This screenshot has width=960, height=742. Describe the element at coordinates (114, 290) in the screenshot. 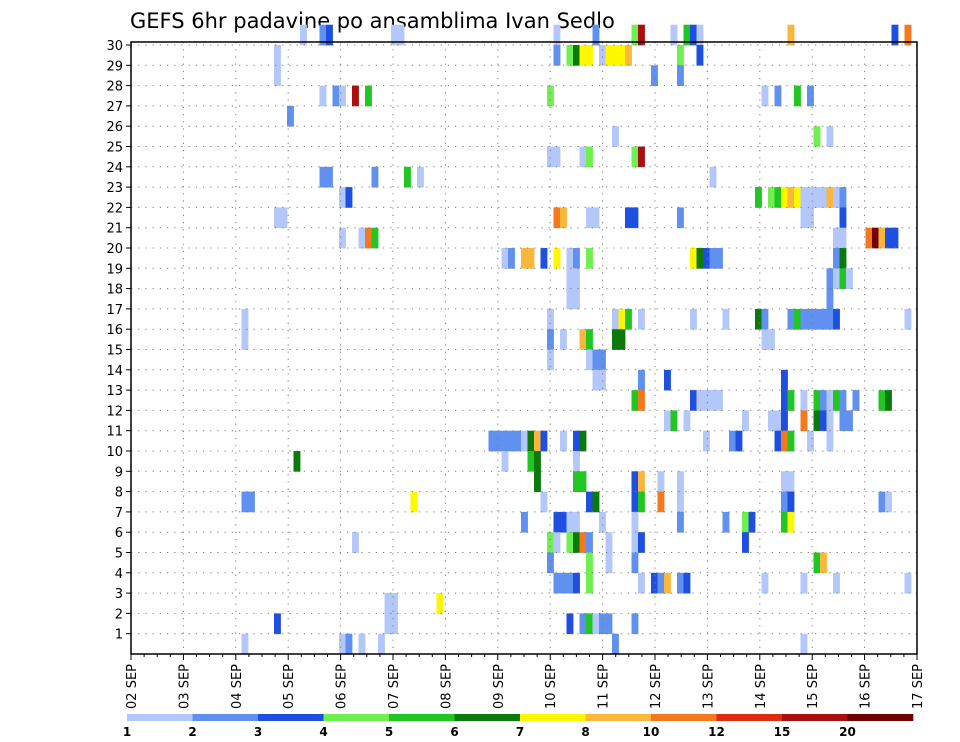

I see `y-tick-label: 18` at that location.